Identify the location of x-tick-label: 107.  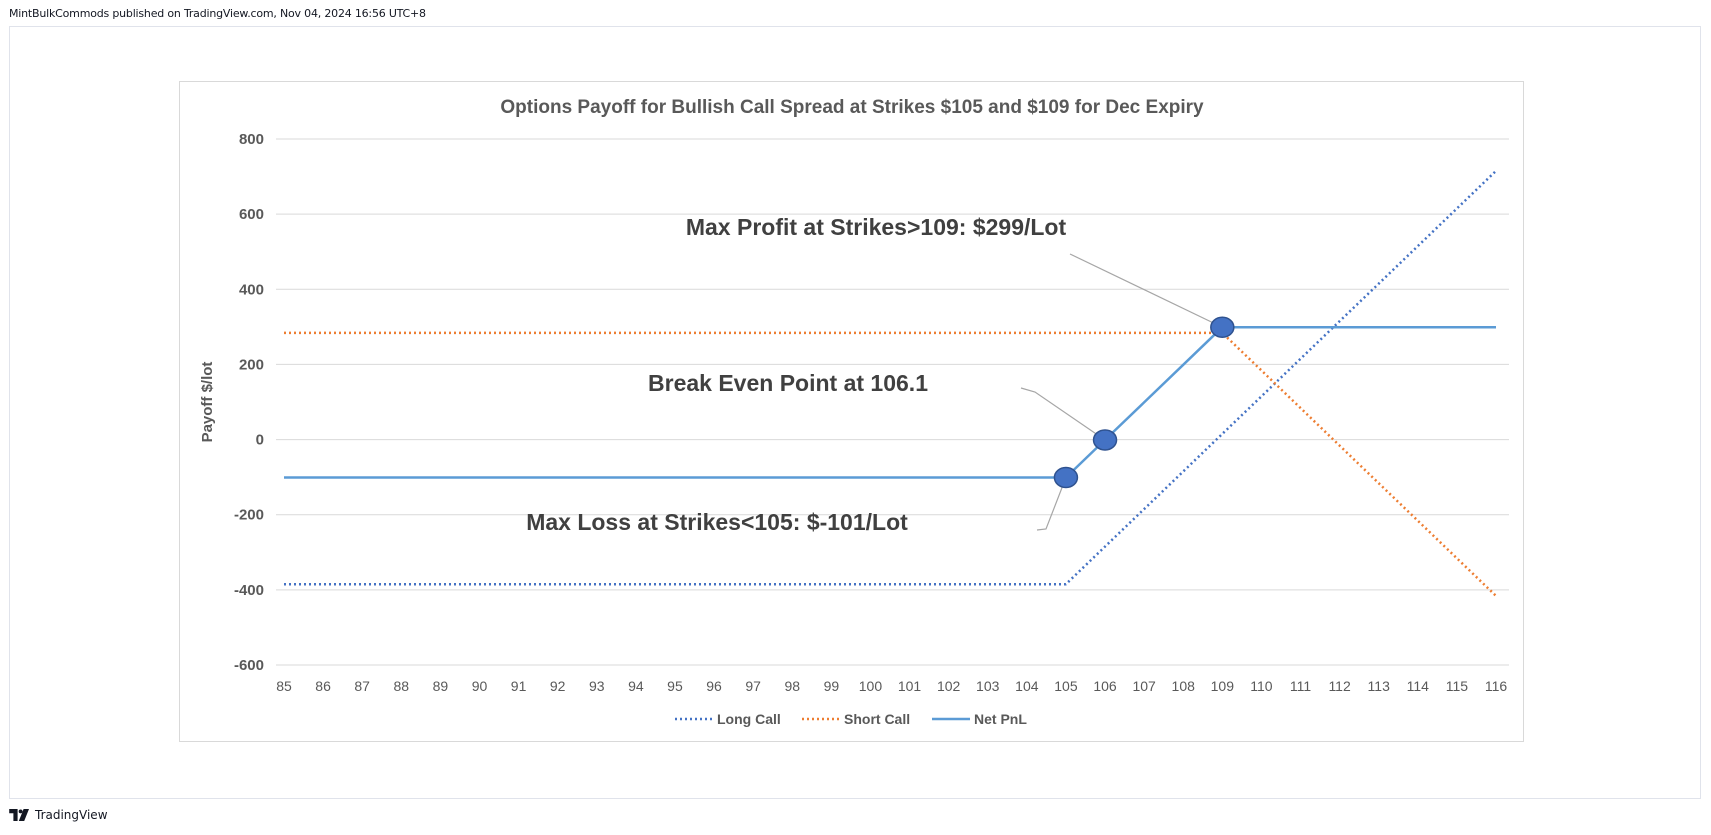
(1144, 686).